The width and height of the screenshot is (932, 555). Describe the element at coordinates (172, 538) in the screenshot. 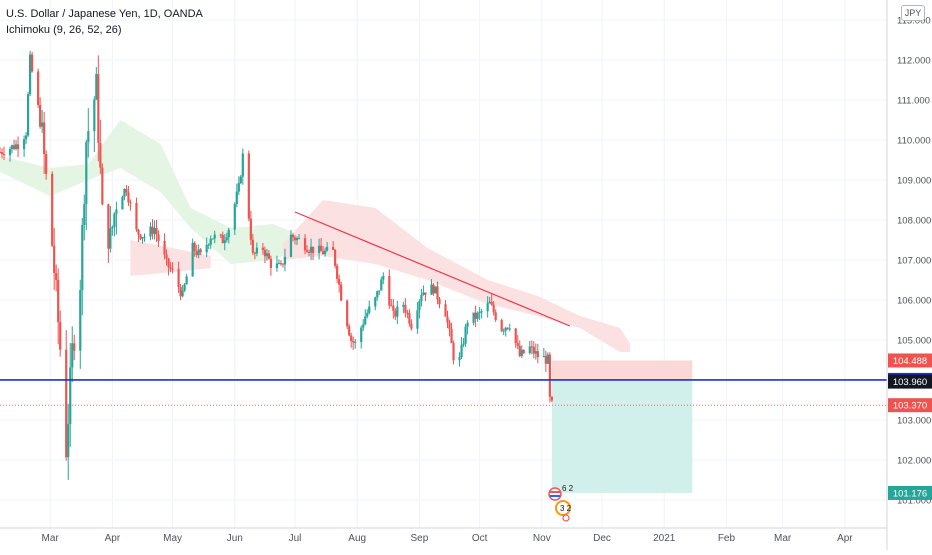

I see `x-tick-label: May` at that location.